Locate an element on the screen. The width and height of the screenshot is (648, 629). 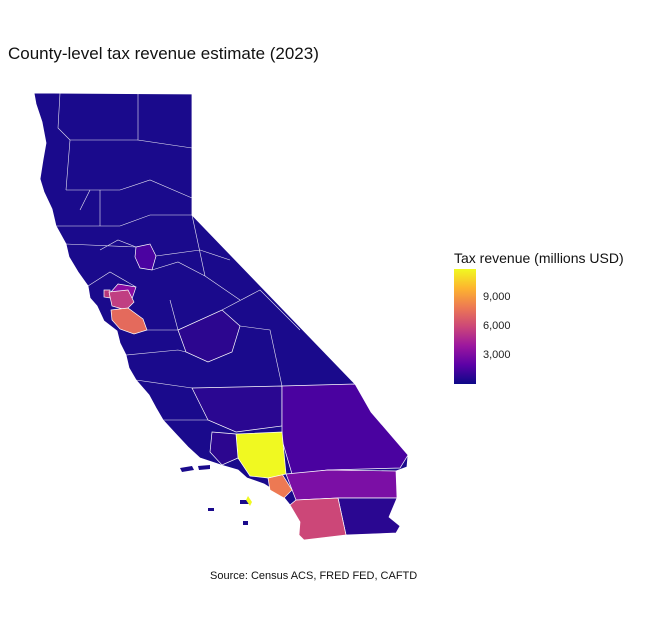
county-imperial is located at coordinates (369, 516).